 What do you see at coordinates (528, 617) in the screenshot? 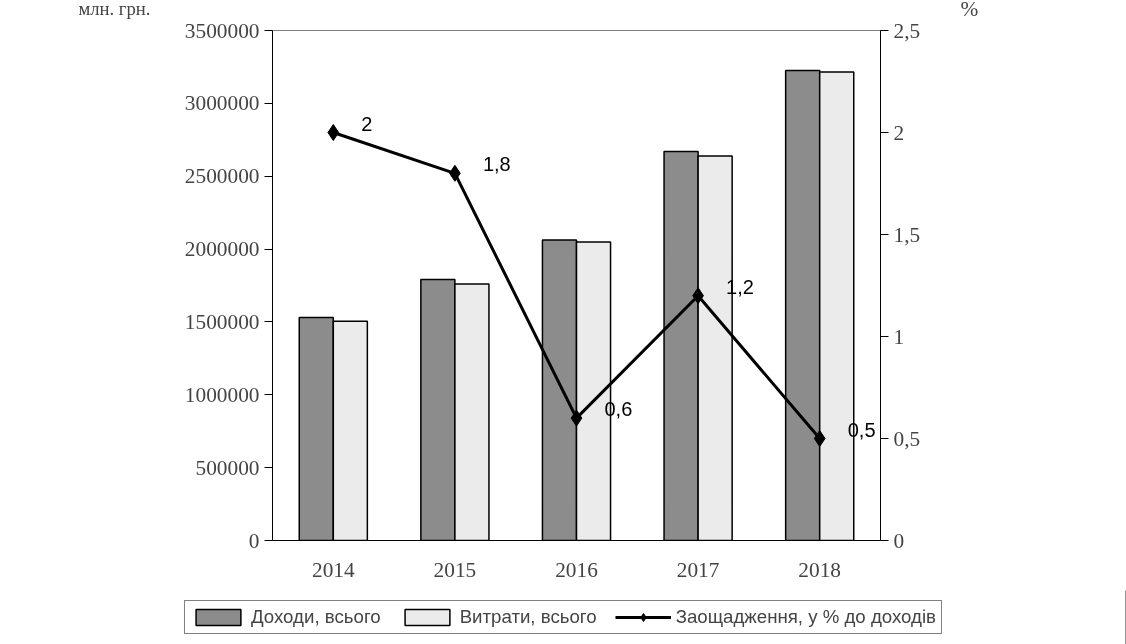
I see `legend-label: Витрати, всього` at bounding box center [528, 617].